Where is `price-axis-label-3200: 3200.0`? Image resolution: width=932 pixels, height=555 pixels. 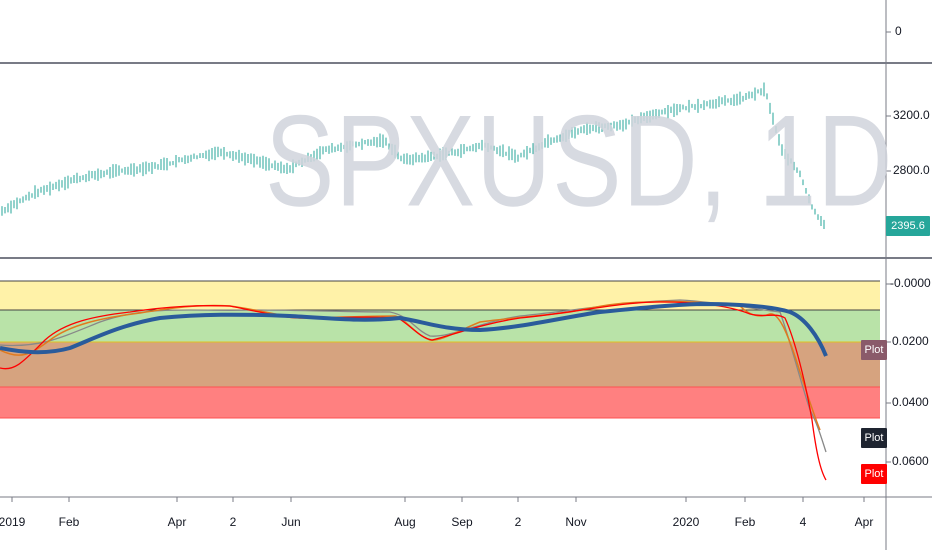
price-axis-label-3200: 3200.0 is located at coordinates (911, 115).